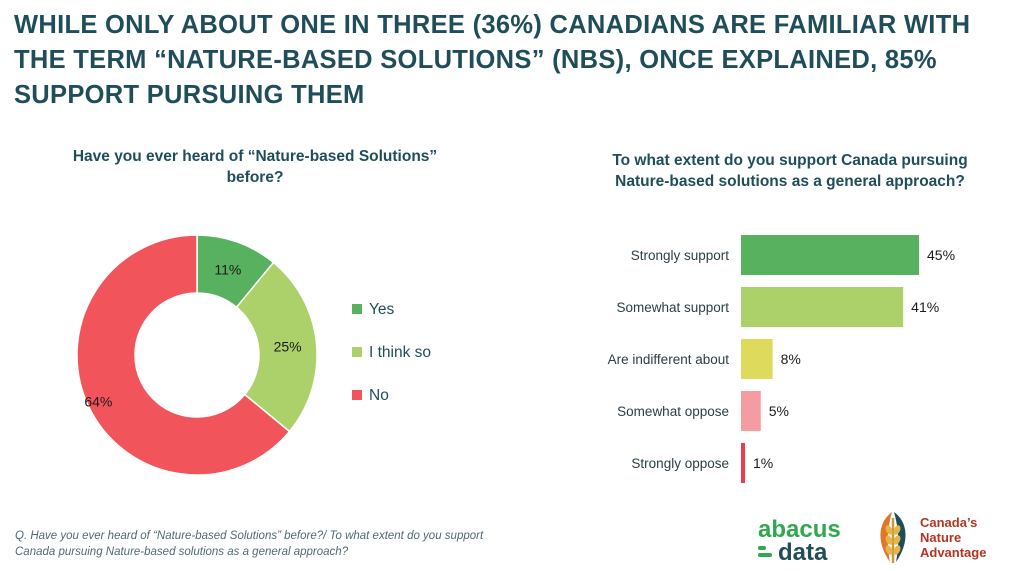 This screenshot has width=1024, height=571. I want to click on bar-category-label: Somewhat oppose, so click(673, 411).